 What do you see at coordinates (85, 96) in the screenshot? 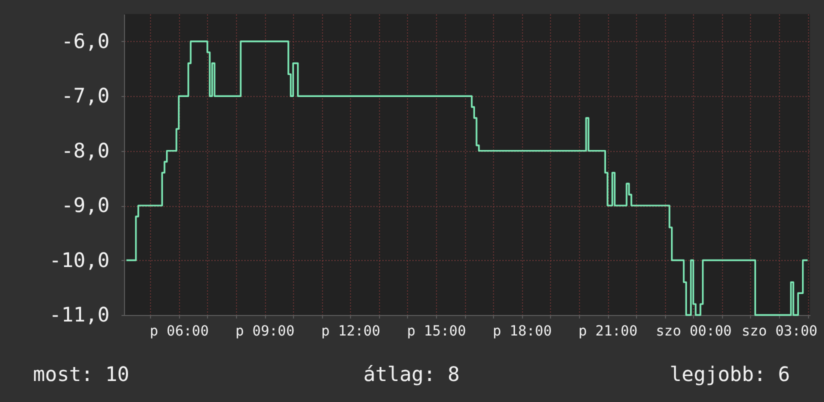
I see `y-tick-label: -7,0` at bounding box center [85, 96].